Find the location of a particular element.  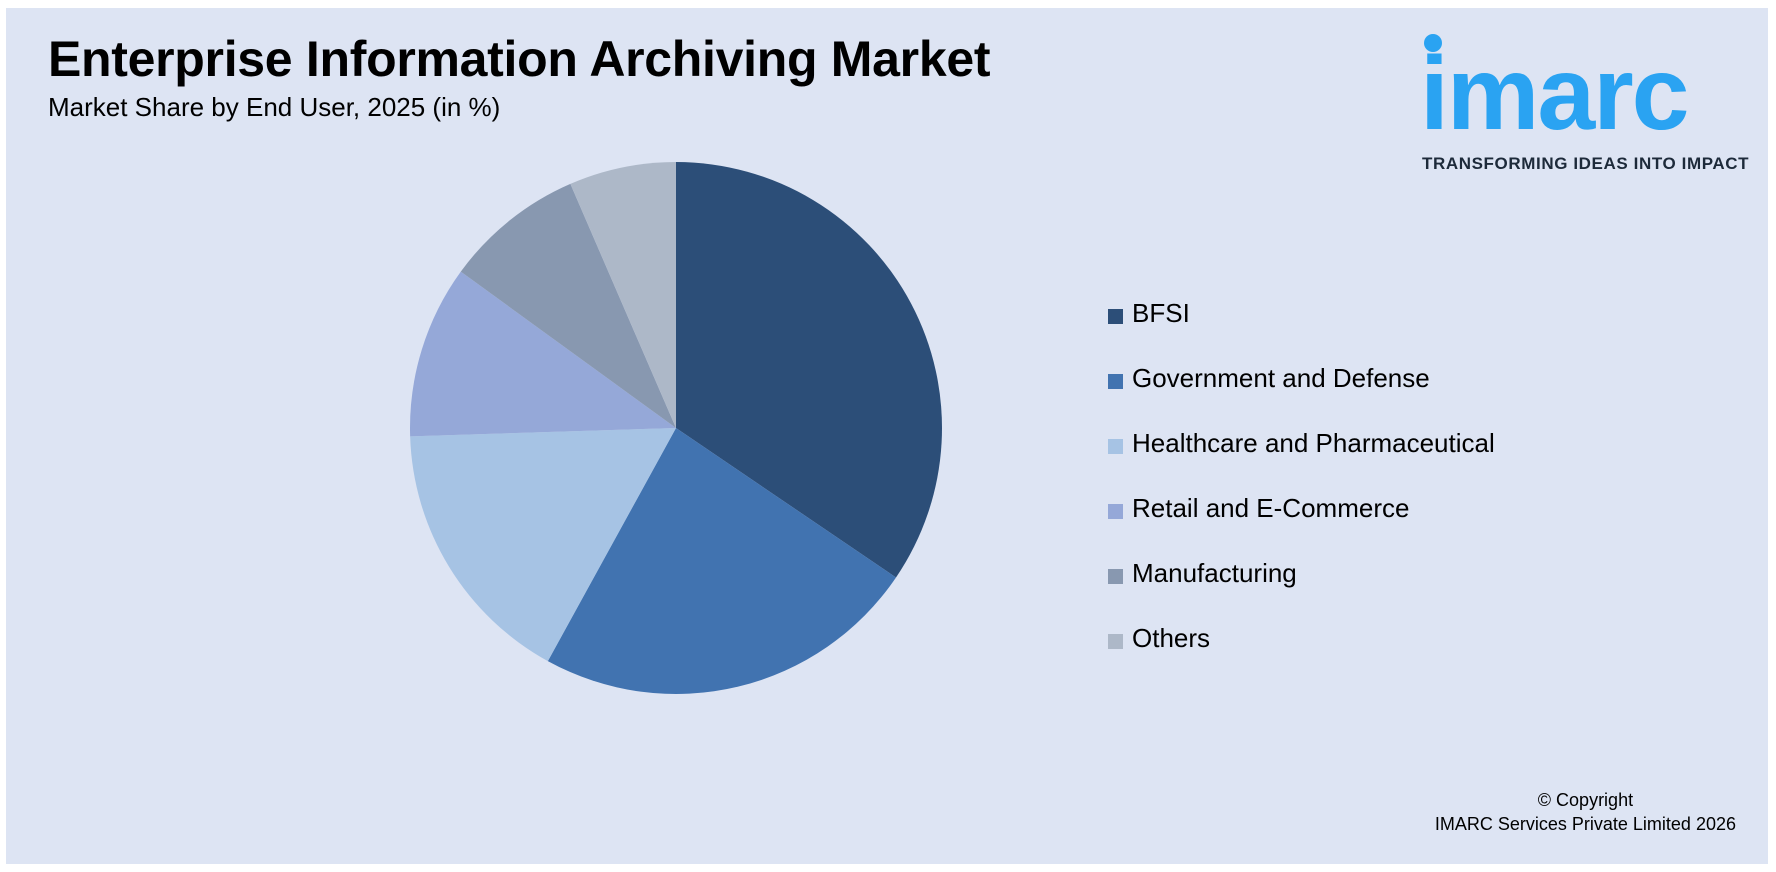

chart-subtitle: Market Share by End User, 2025 (in %) is located at coordinates (274, 107).